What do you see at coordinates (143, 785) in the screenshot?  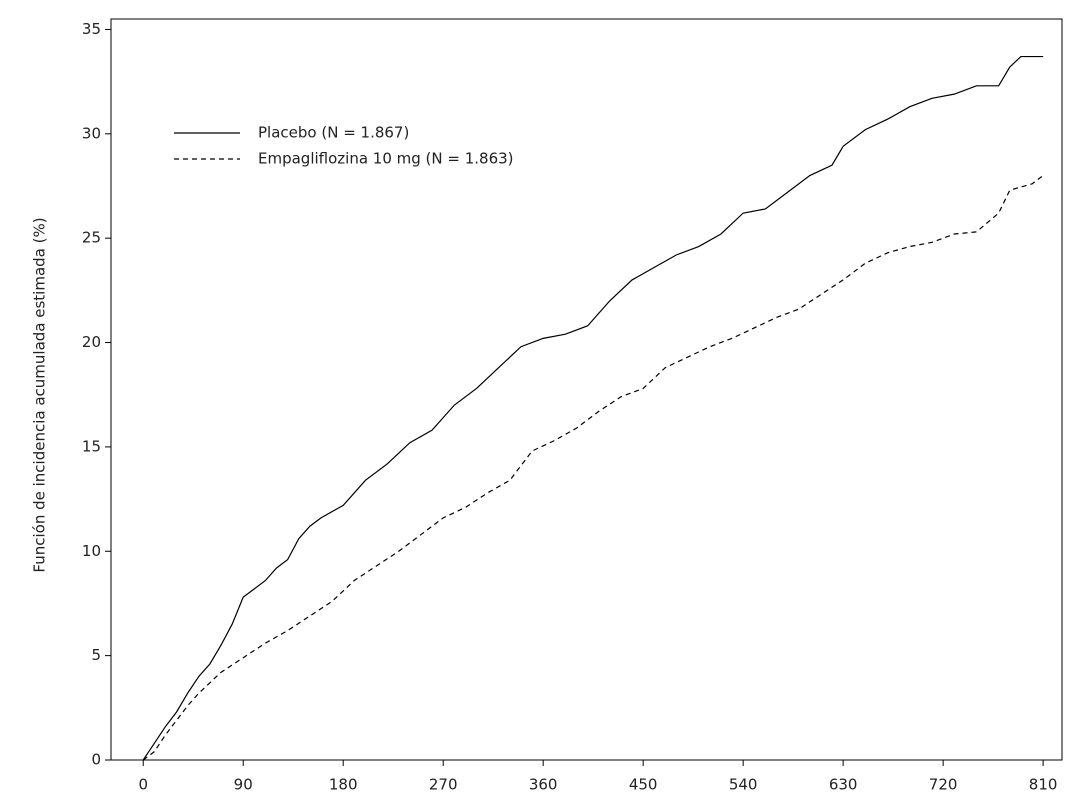 I see `x-tick-label: 0` at bounding box center [143, 785].